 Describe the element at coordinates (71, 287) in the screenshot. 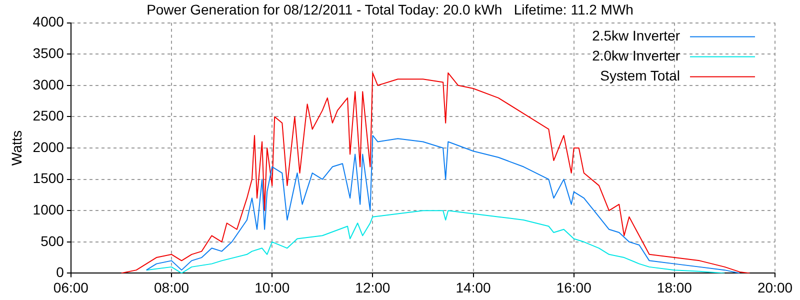

I see `x-tick-label: 06:00` at that location.